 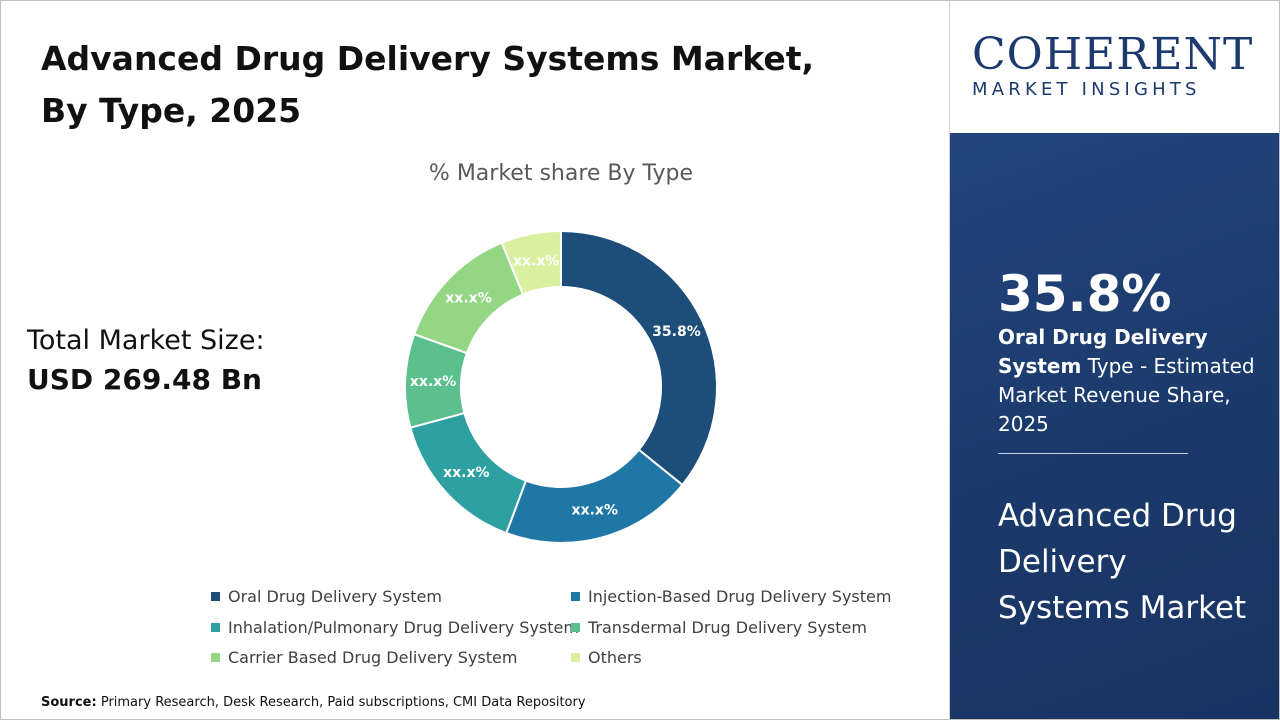 What do you see at coordinates (740, 596) in the screenshot?
I see `legend-label: Injection-Based Drug Delivery System` at bounding box center [740, 596].